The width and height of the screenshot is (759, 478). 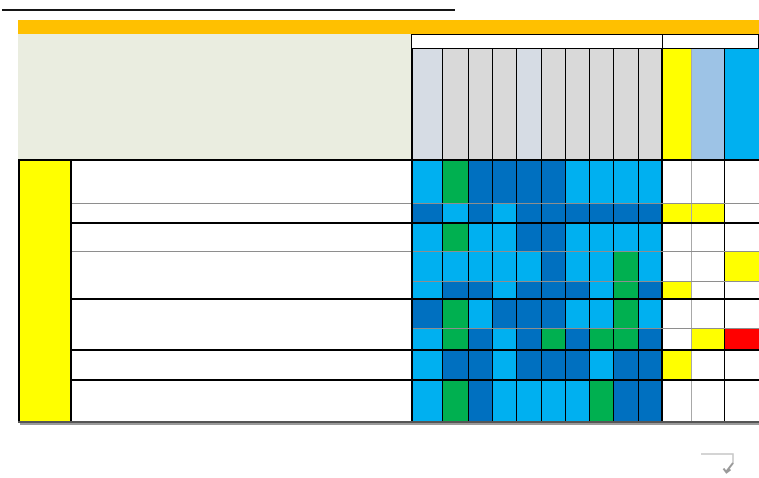 I want to click on header-band-left-cell, so click(x=537, y=41).